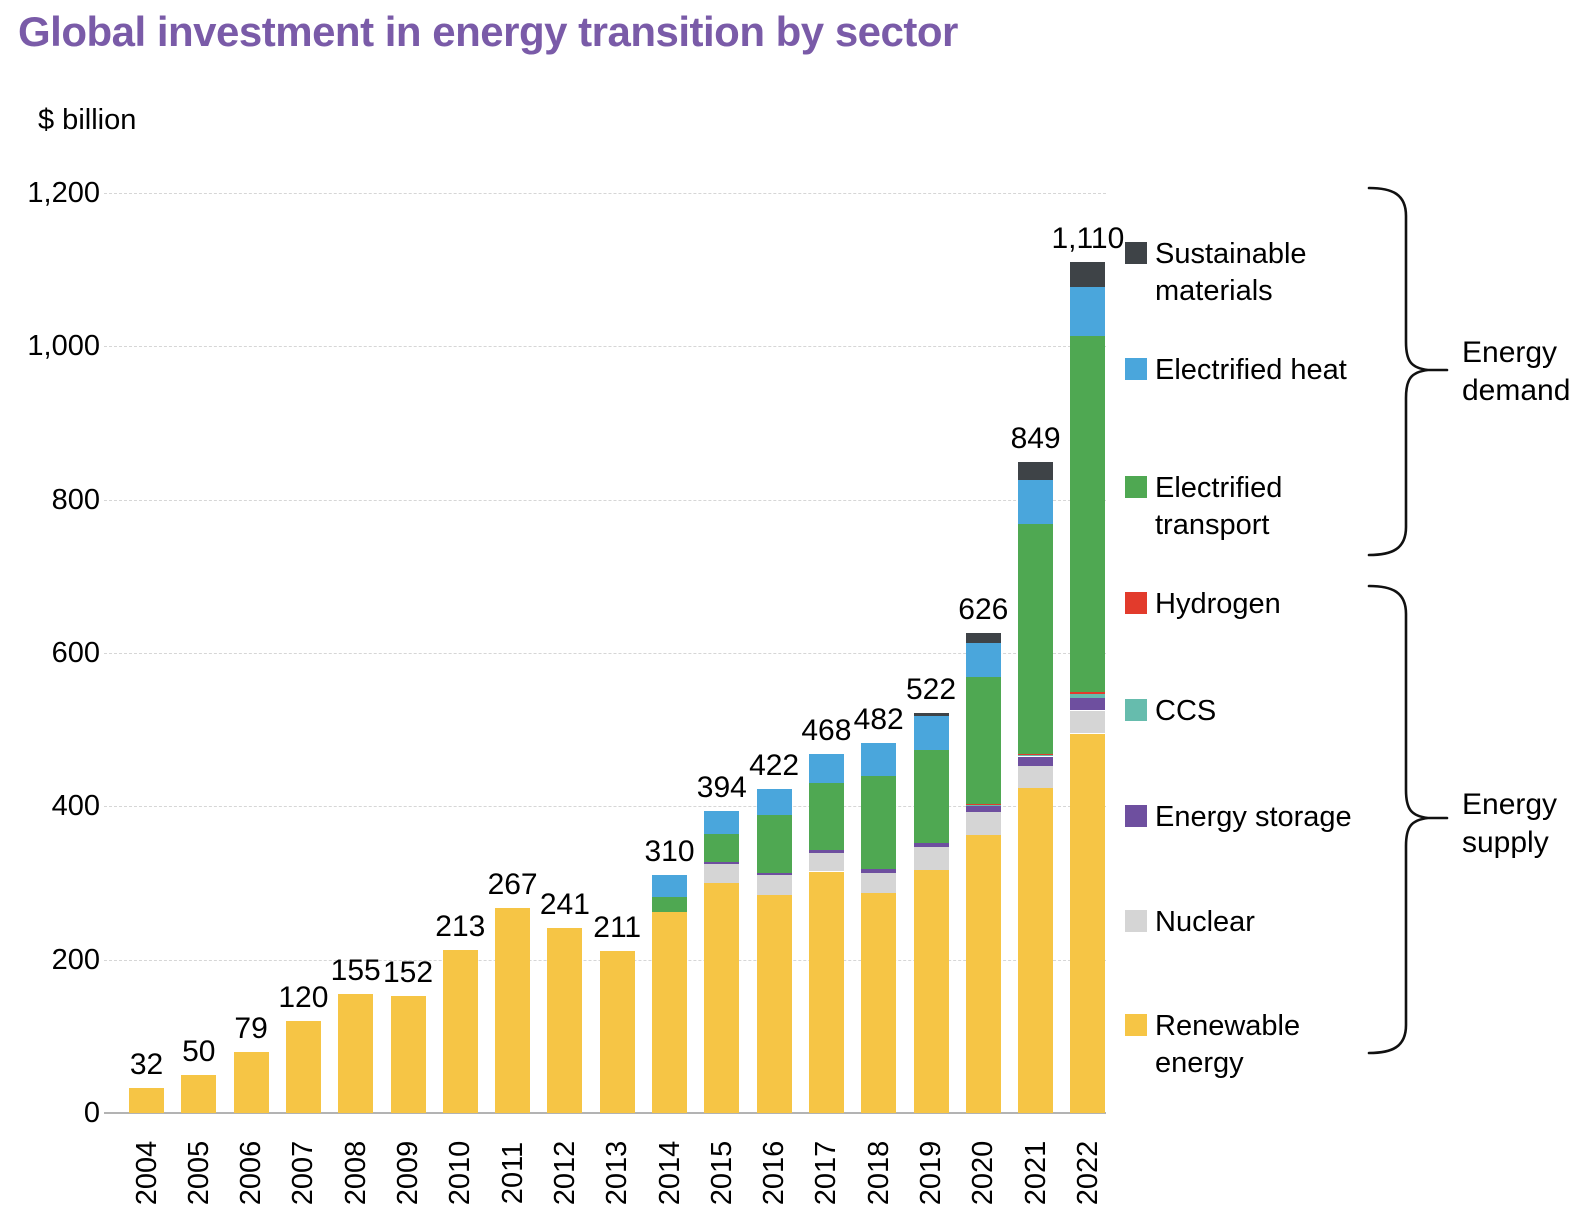 The height and width of the screenshot is (1222, 1594). Describe the element at coordinates (774, 885) in the screenshot. I see `bar-2016-nuclear` at that location.